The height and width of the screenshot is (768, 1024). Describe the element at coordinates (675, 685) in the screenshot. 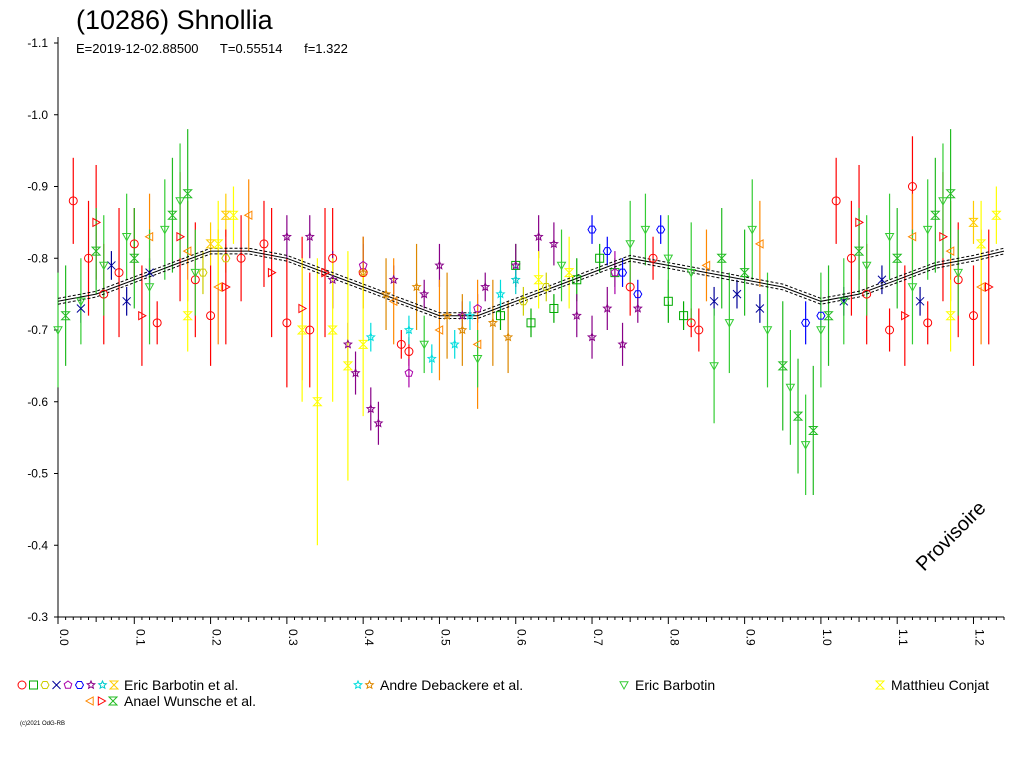

I see `legend-label: Eric Barbotin` at that location.